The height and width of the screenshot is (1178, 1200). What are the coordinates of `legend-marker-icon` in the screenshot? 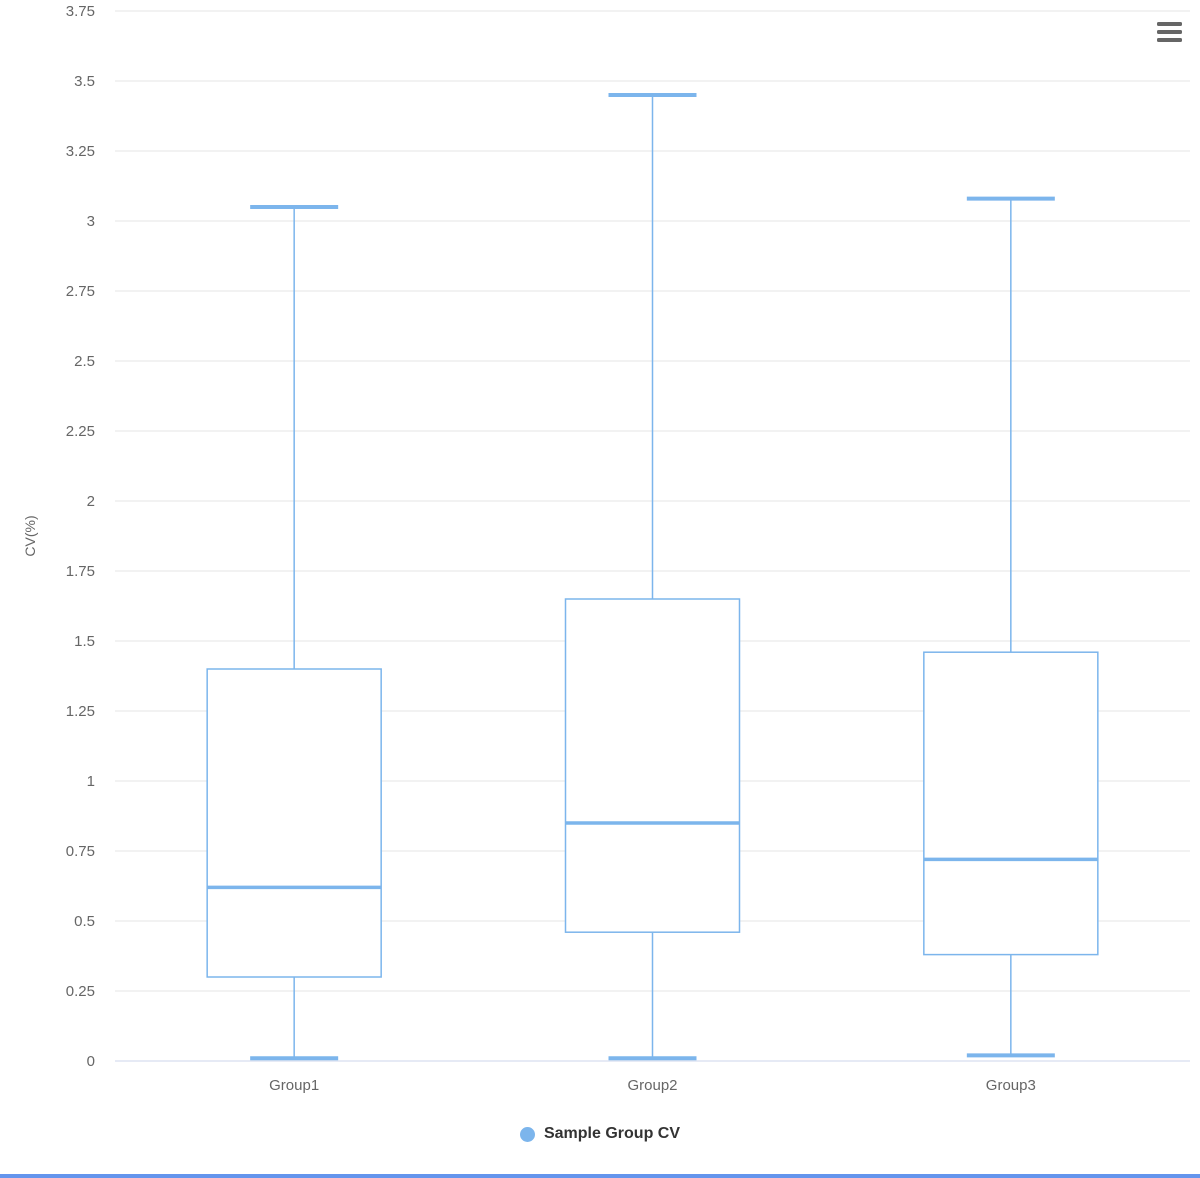 It's located at (527, 1134).